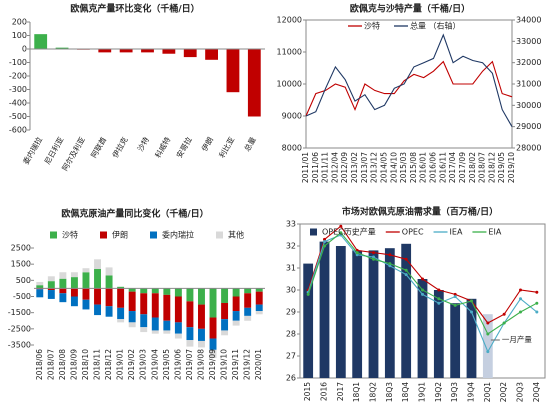 The image size is (550, 412). I want to click on legend-label: 总量 （右轴）, so click(435, 26).